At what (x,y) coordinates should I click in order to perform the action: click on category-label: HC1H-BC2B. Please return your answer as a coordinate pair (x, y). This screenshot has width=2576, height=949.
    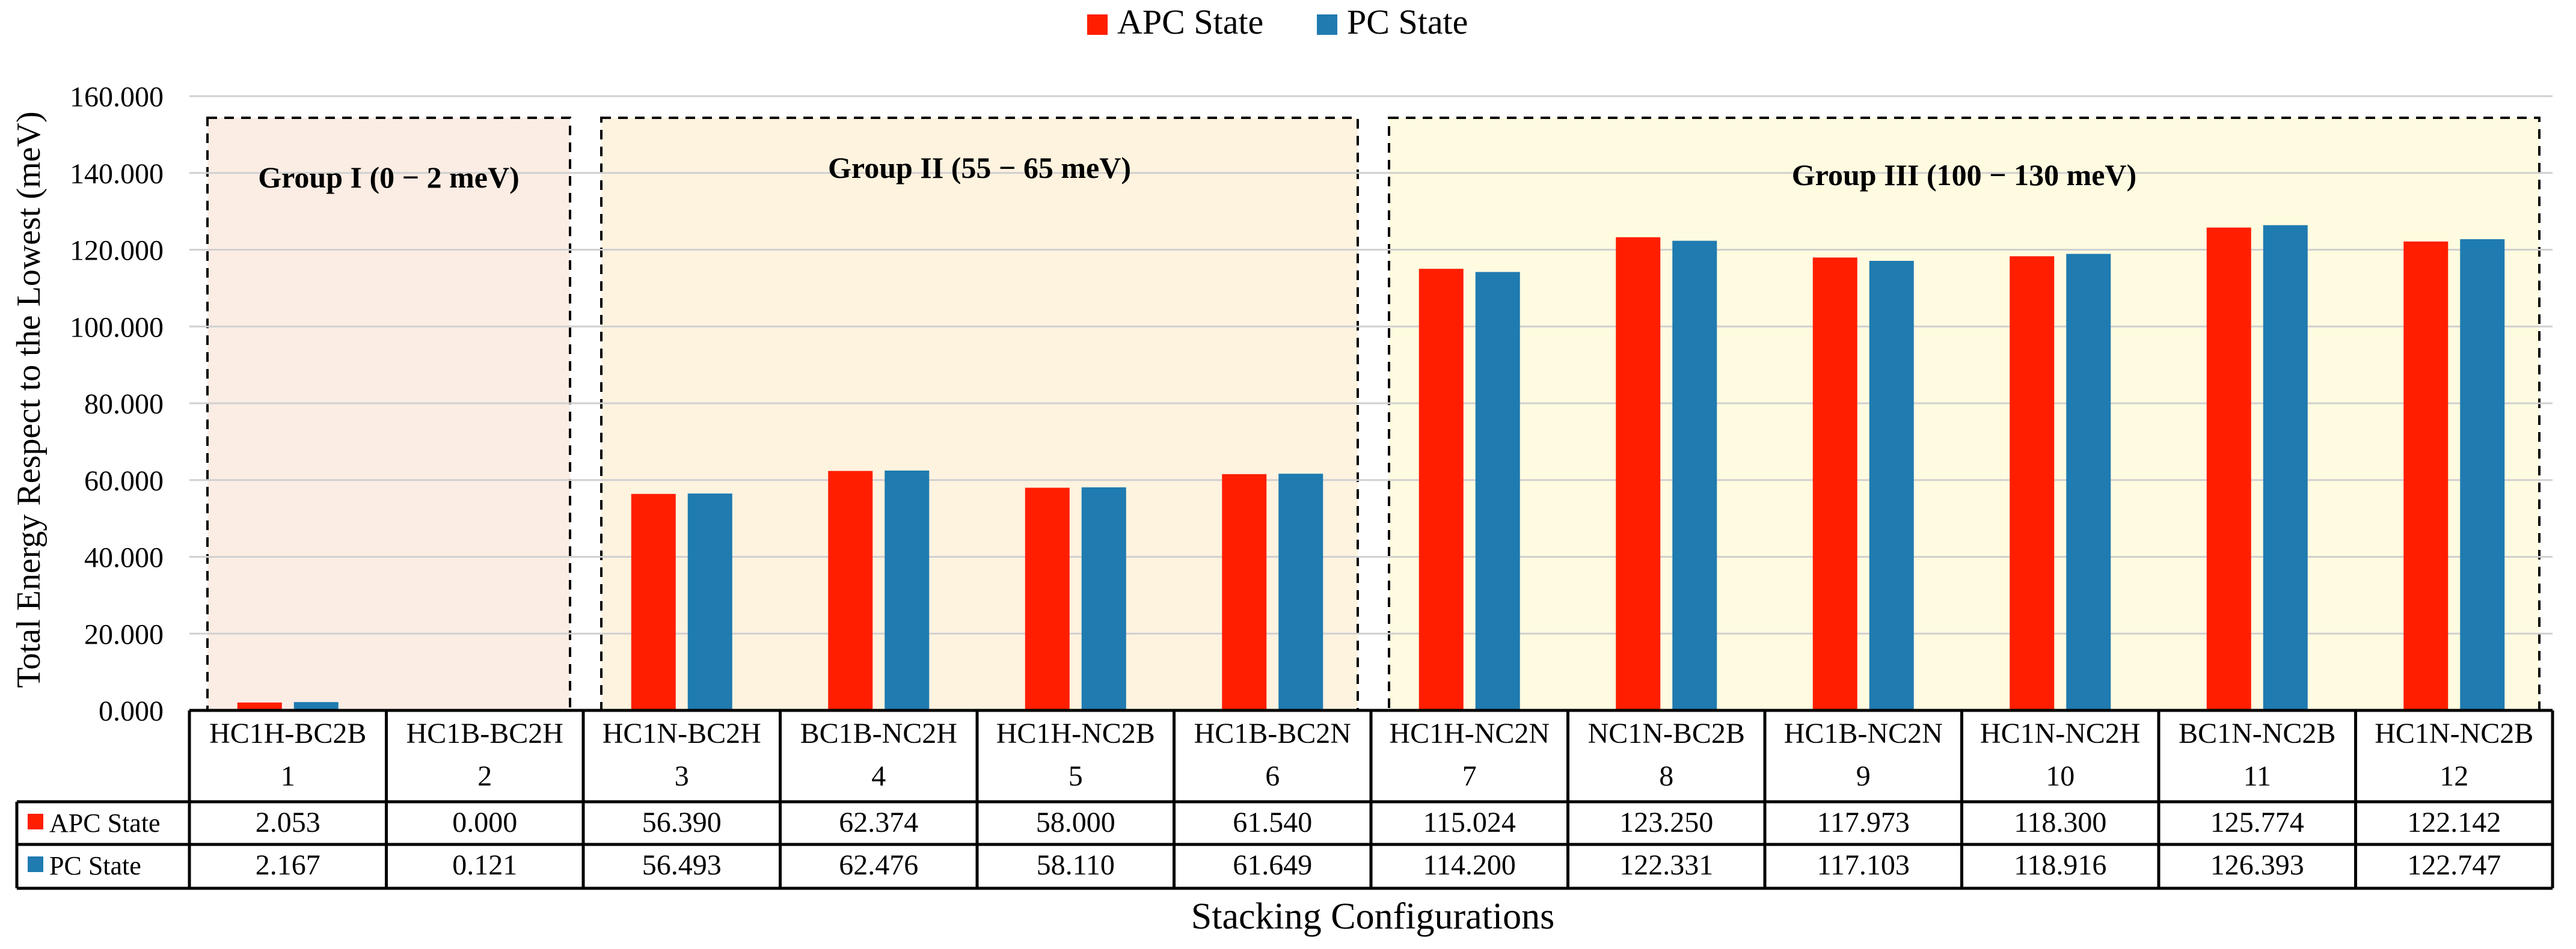
    Looking at the image, I should click on (287, 733).